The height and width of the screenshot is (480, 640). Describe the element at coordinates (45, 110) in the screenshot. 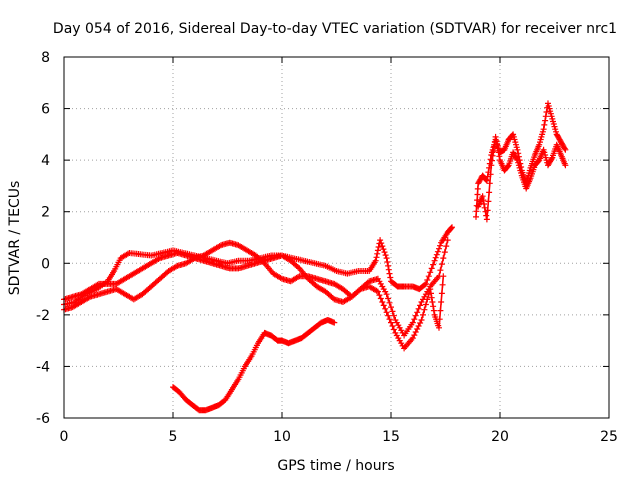

I see `y-tick-label: 6` at that location.